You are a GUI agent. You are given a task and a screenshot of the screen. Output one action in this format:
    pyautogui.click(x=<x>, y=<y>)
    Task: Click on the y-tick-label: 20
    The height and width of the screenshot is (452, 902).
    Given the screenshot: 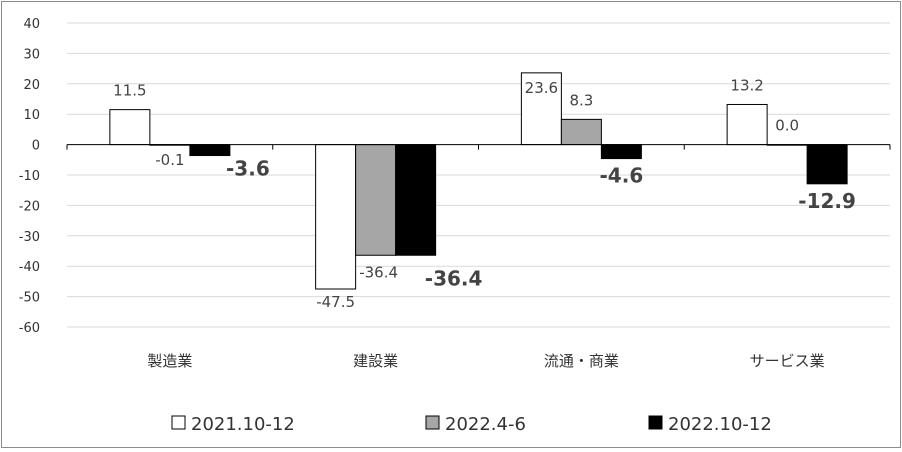 What is the action you would take?
    pyautogui.click(x=31, y=85)
    